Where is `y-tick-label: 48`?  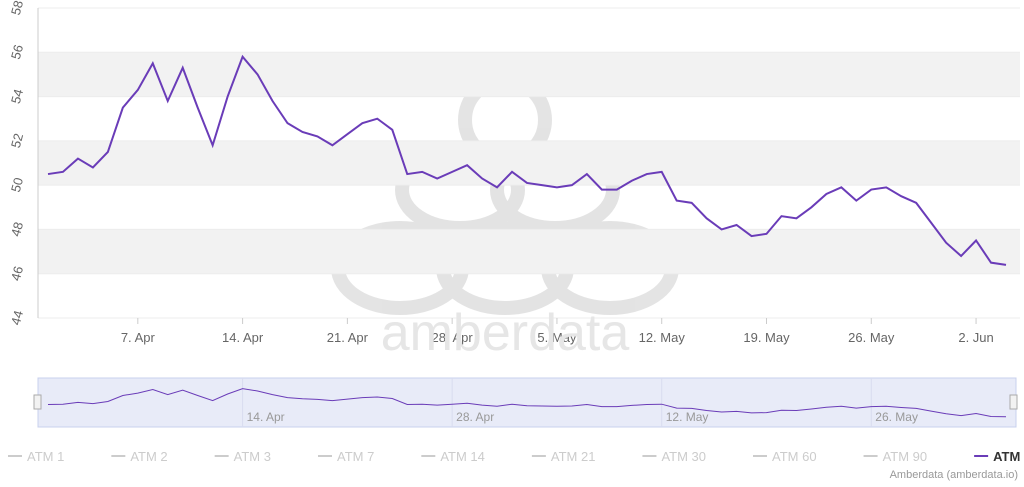
y-tick-label: 48 is located at coordinates (17, 229).